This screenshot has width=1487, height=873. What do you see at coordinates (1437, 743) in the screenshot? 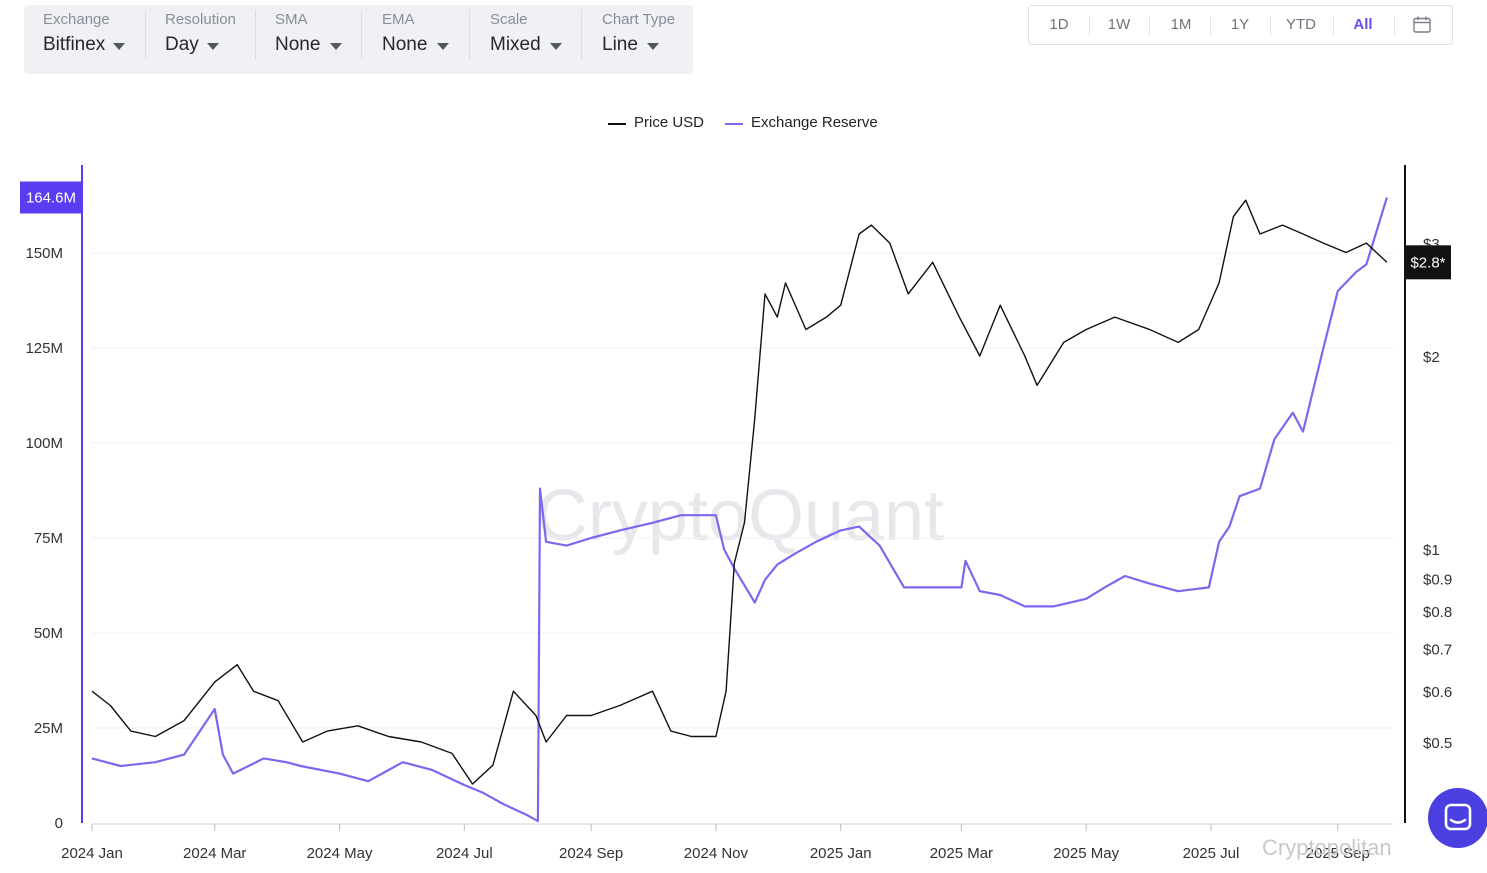
I see `y-right-tick-label: $0.5` at bounding box center [1437, 743].